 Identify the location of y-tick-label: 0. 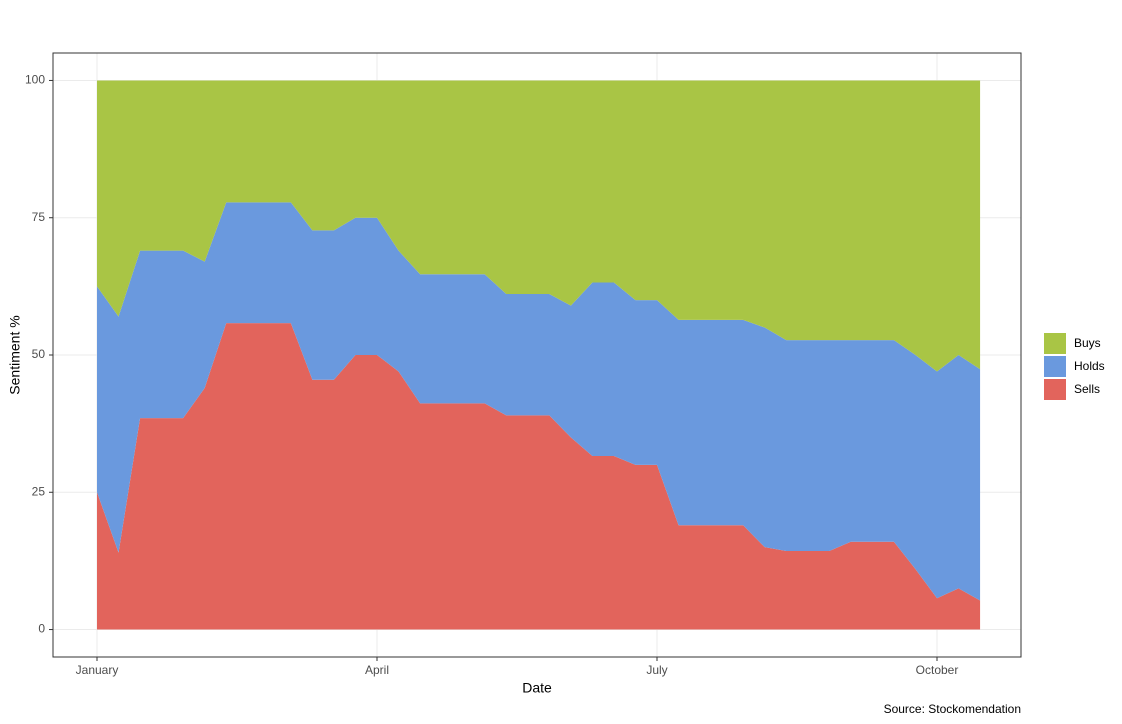
(41, 629).